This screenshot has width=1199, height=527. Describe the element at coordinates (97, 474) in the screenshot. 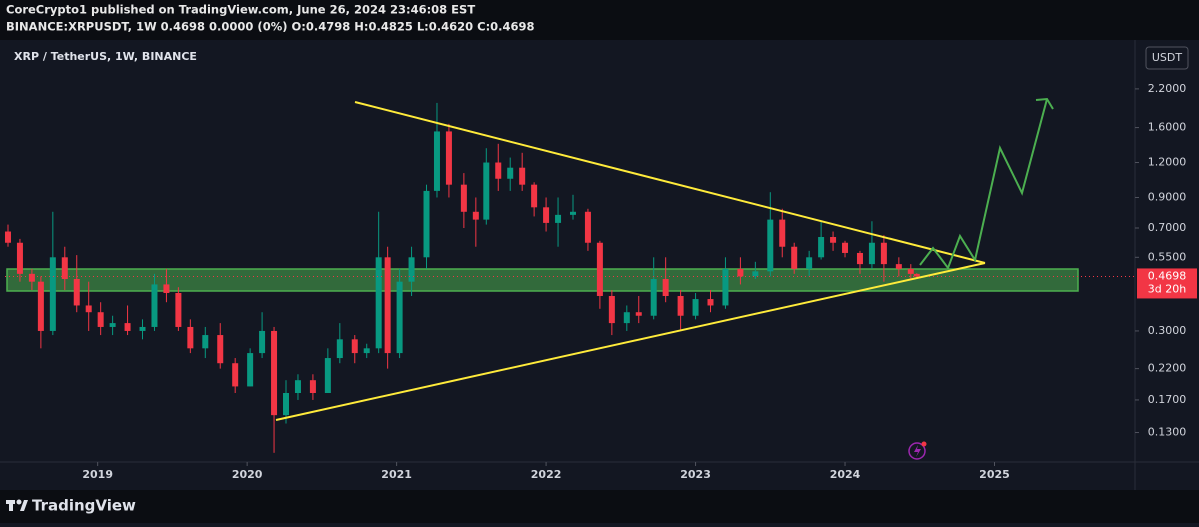

I see `x-tick-label: 2019` at that location.